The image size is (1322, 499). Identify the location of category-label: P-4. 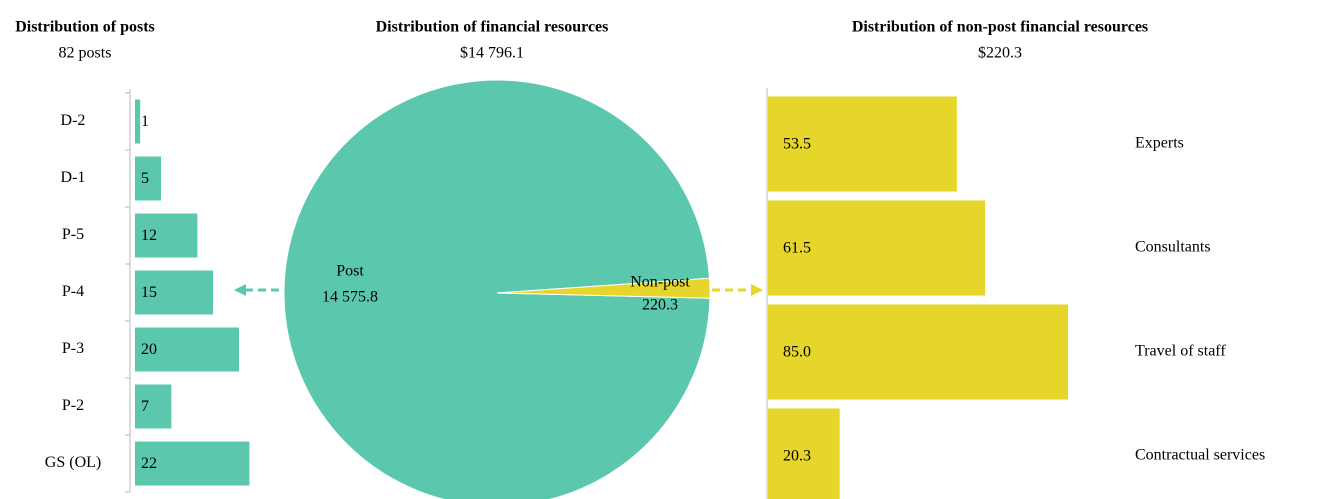
(73, 291).